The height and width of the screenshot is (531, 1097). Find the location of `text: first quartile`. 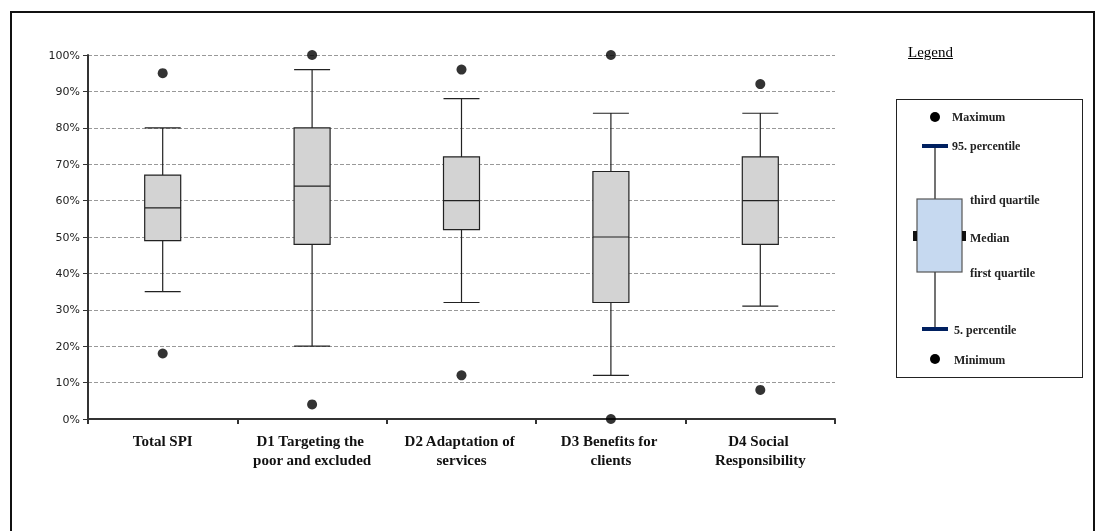

text: first quartile is located at coordinates (1002, 273).